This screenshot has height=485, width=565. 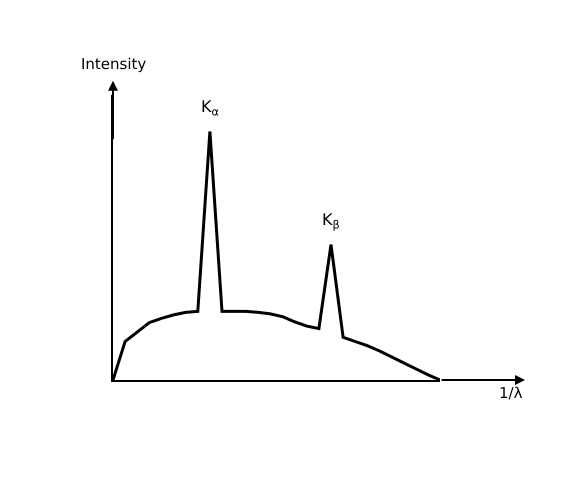 I want to click on text: K$_{α}$, so click(x=210, y=107).